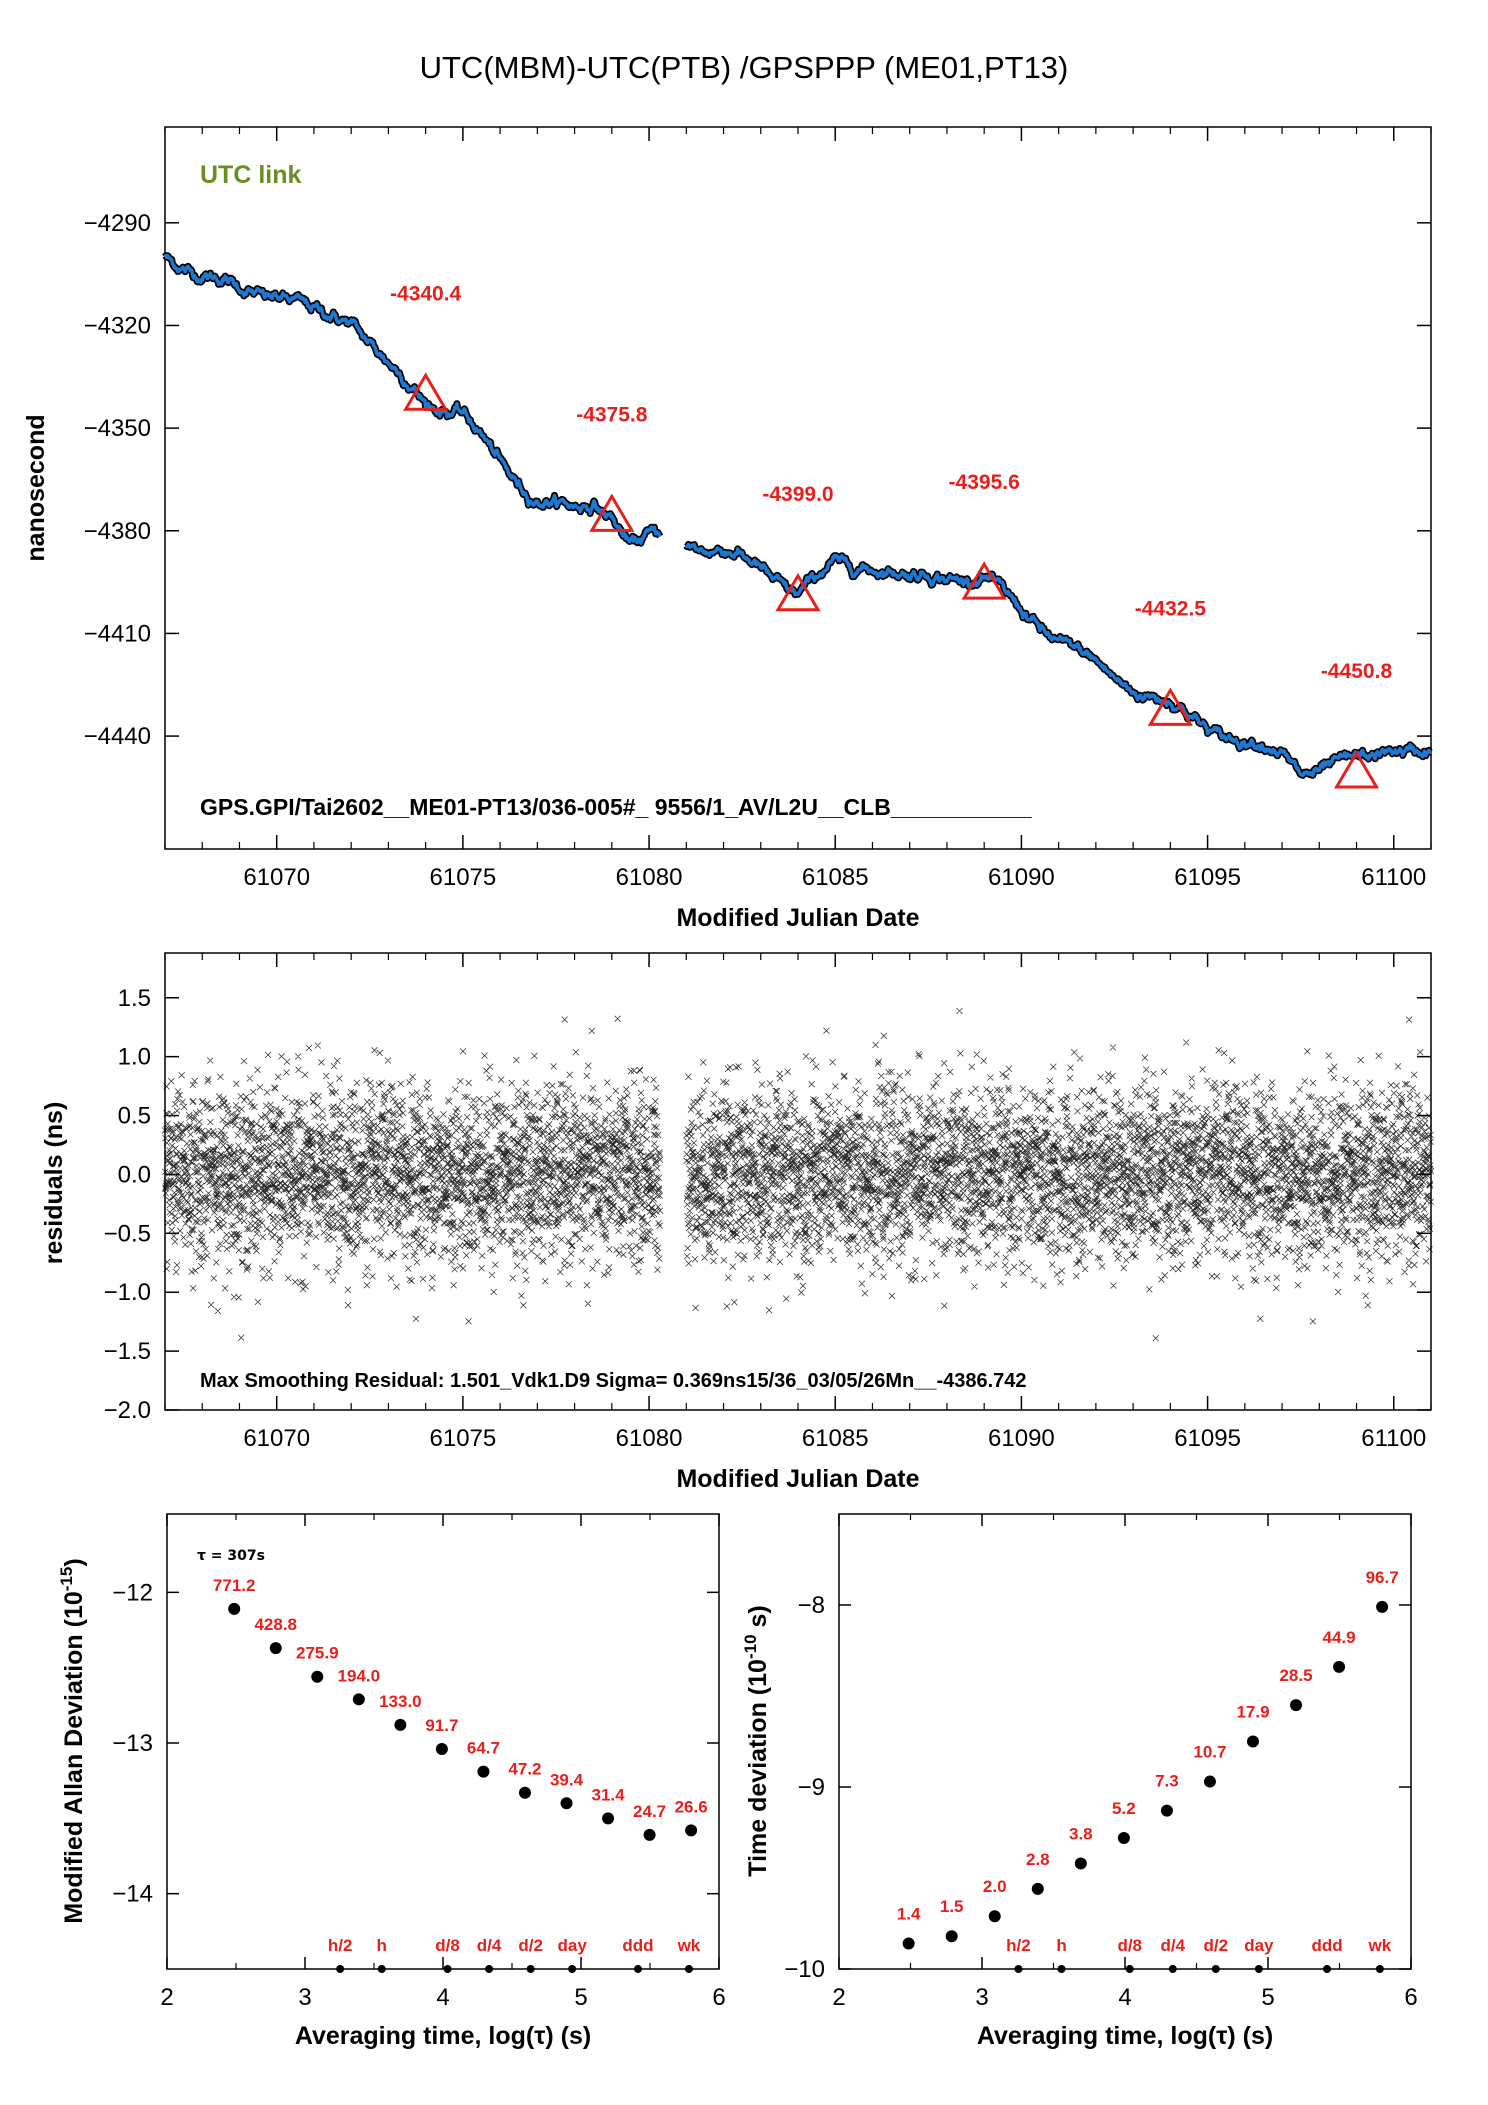 Image resolution: width=1488 pixels, height=2105 pixels. I want to click on marker-label: -4395.6, so click(984, 482).